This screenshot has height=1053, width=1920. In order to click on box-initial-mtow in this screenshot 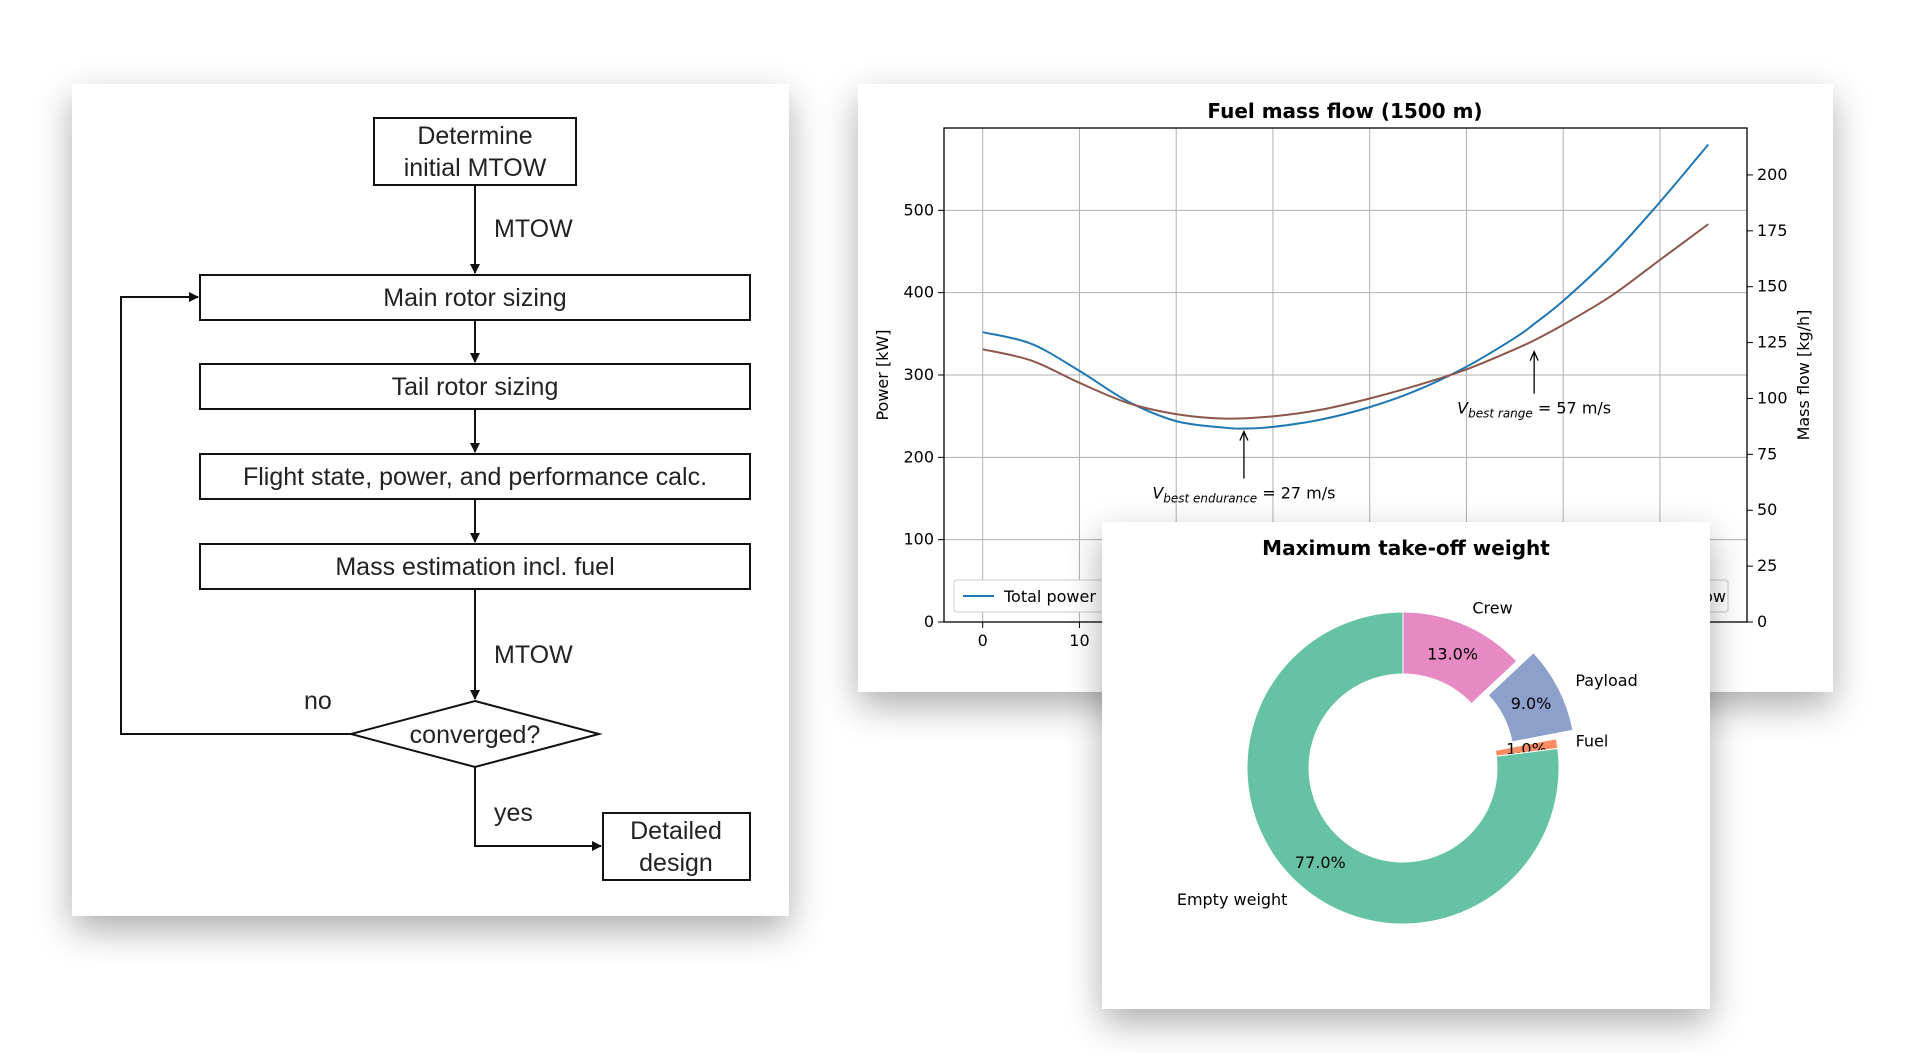, I will do `click(475, 151)`.